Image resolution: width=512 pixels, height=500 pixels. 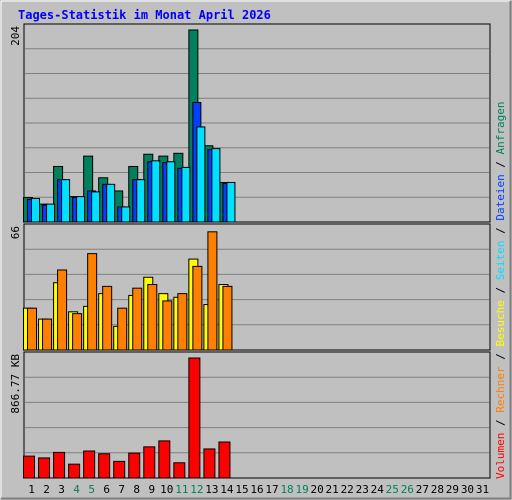 What do you see at coordinates (467, 489) in the screenshot?
I see `x-tick-label-day-30: 30` at bounding box center [467, 489].